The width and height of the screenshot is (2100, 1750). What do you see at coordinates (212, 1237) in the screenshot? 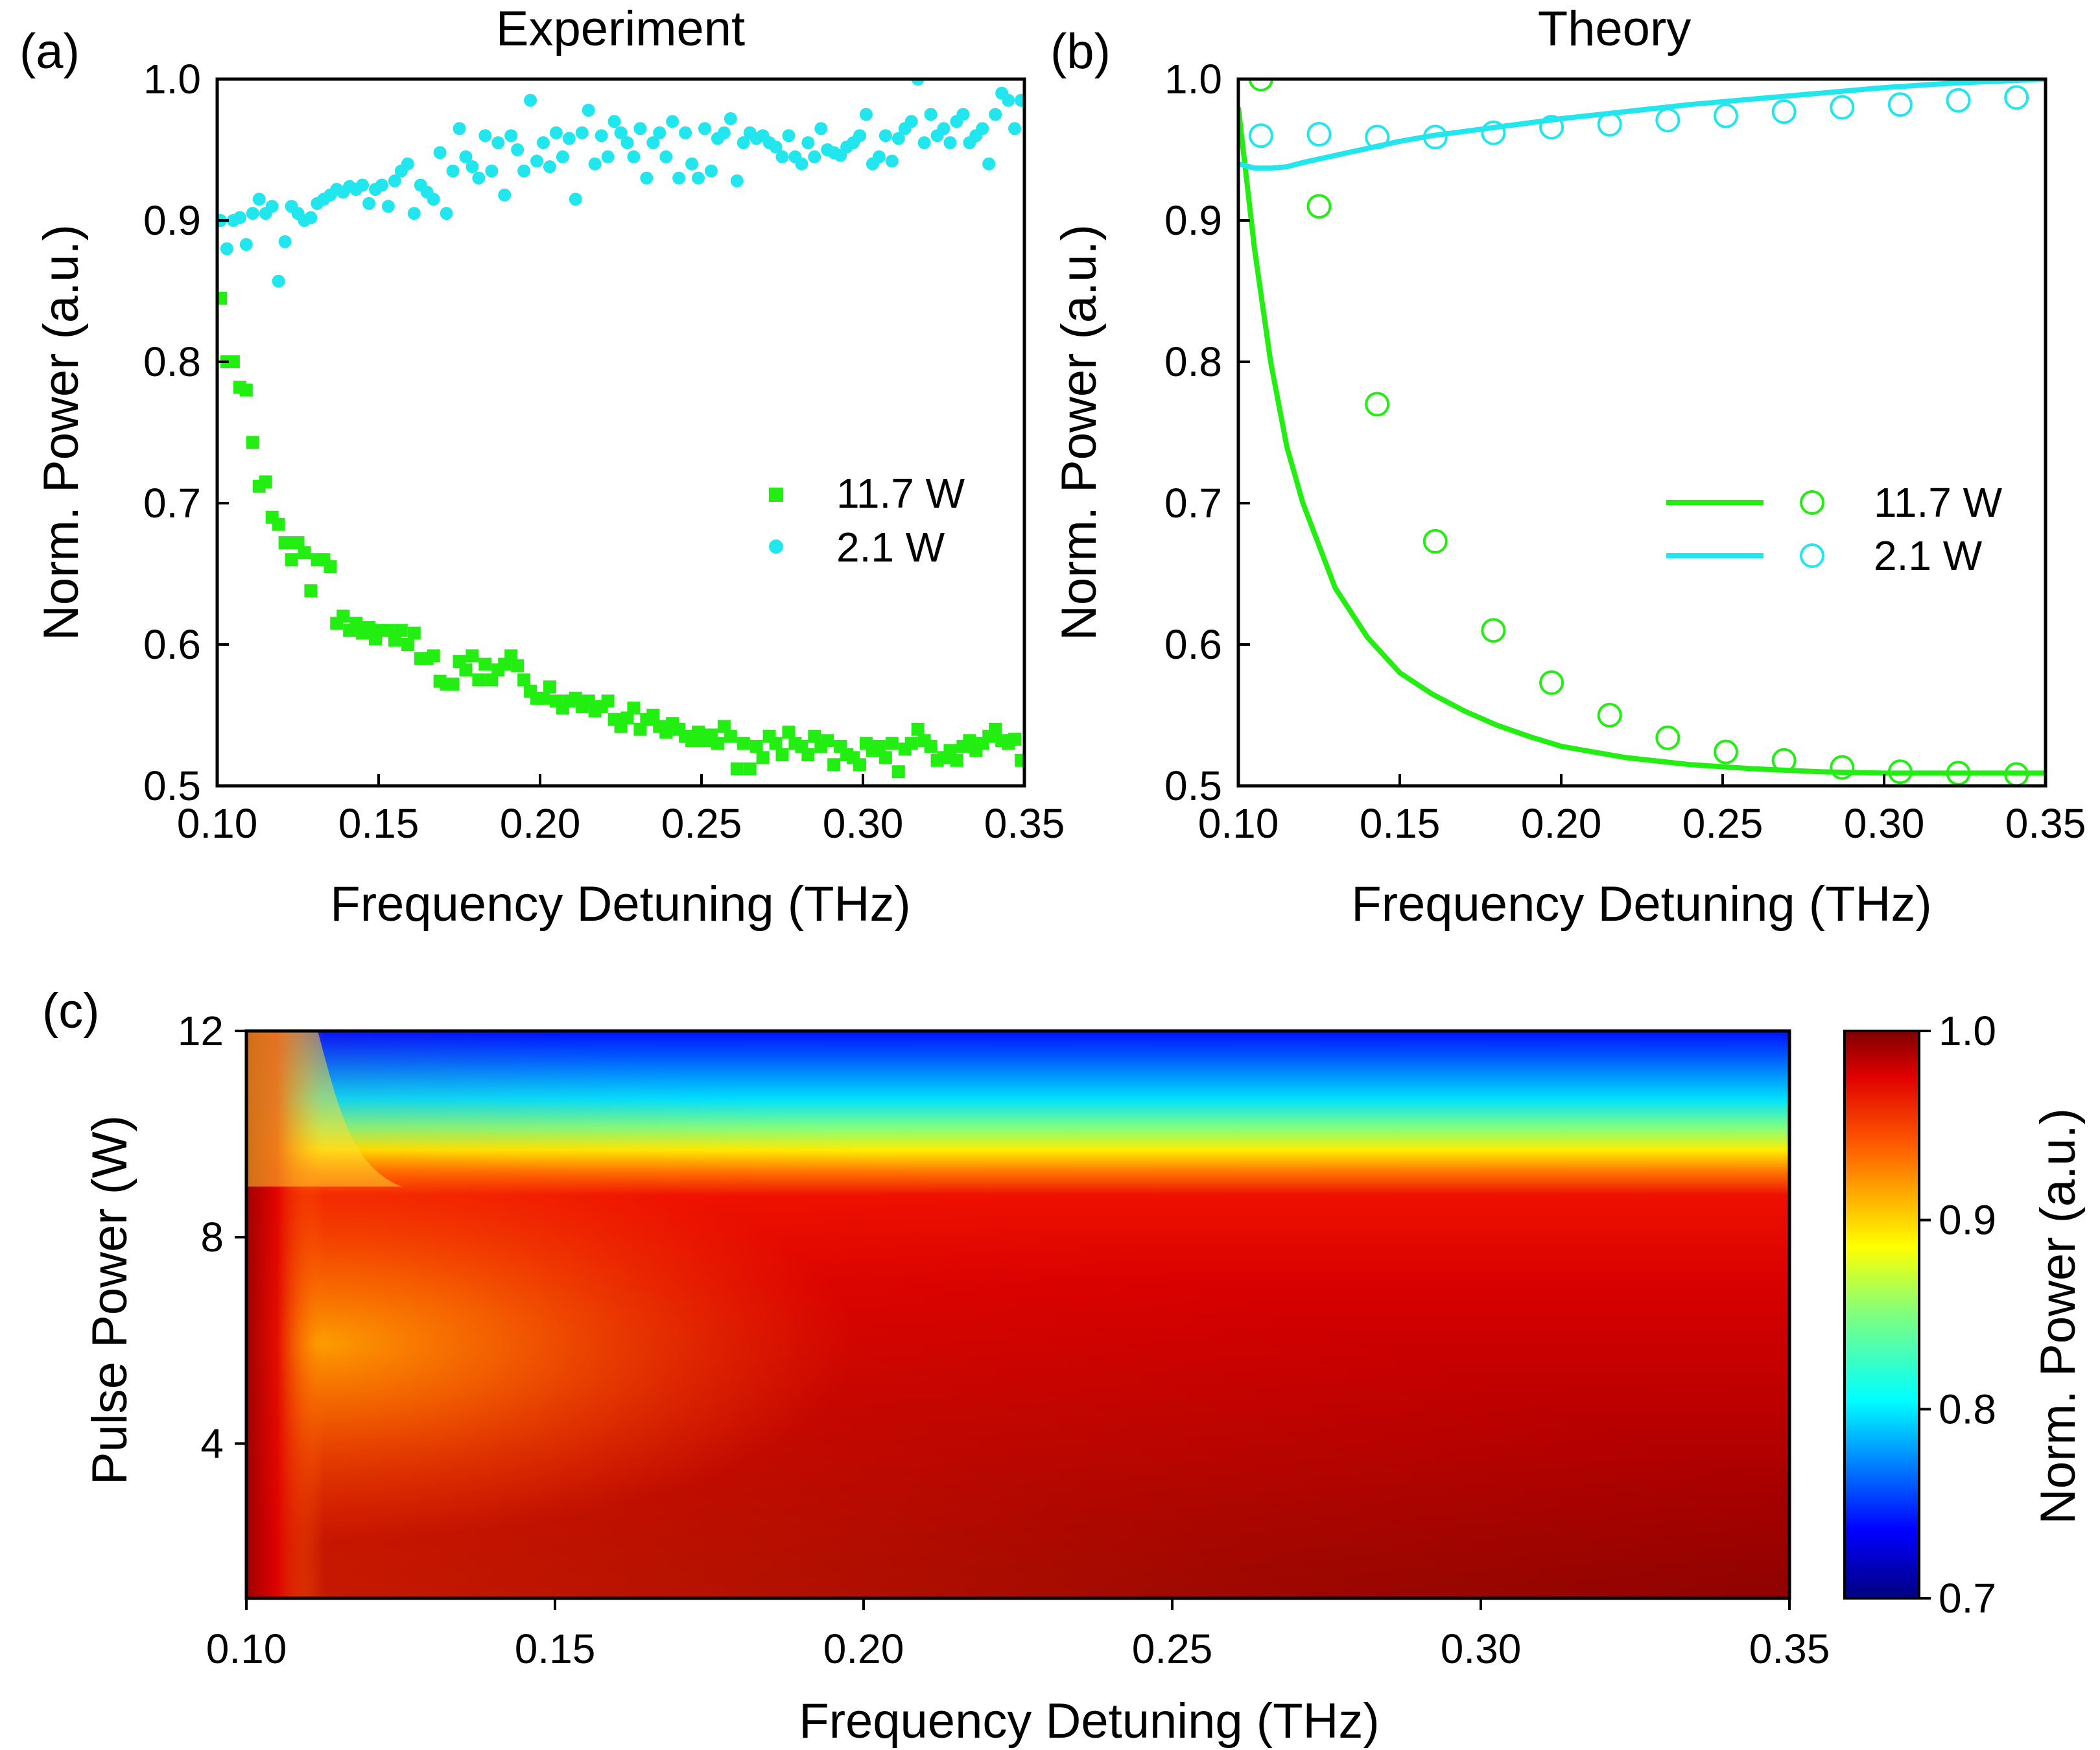
I see `c-ytick-label: 8` at bounding box center [212, 1237].